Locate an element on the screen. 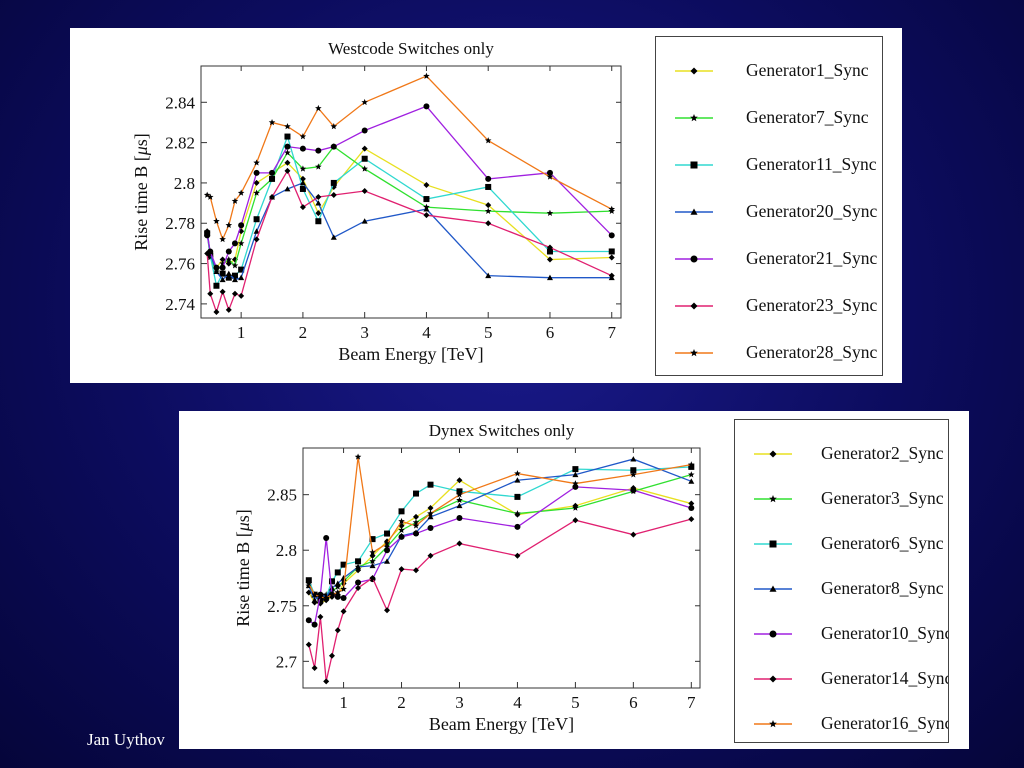  legend-label: Generator3_Sync is located at coordinates (882, 498).